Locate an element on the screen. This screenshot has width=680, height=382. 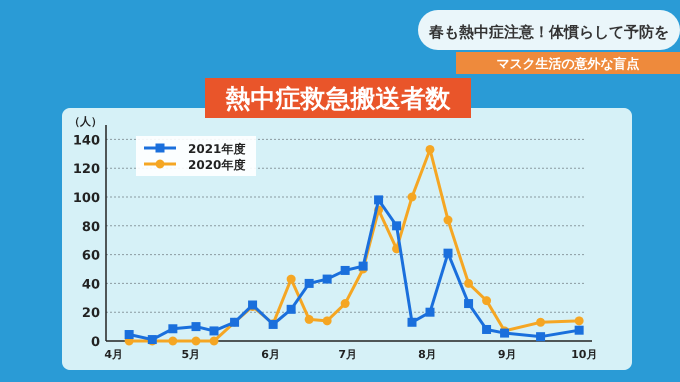
x-tick-label: 7月 is located at coordinates (348, 354).